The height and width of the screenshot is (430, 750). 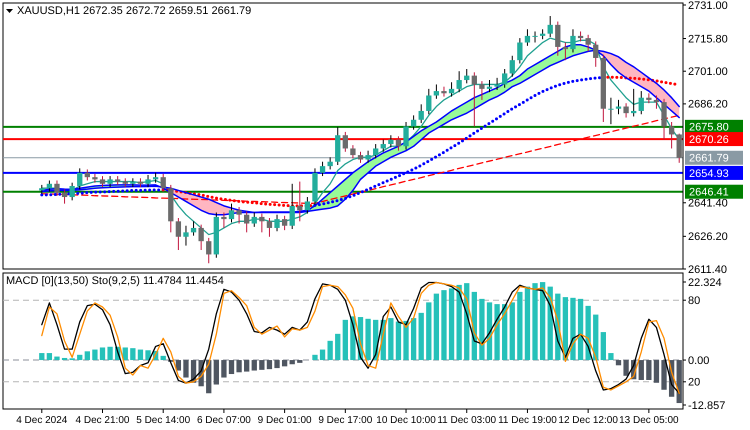 I want to click on x-tick-label: 5 Dec 14:00, so click(x=163, y=420).